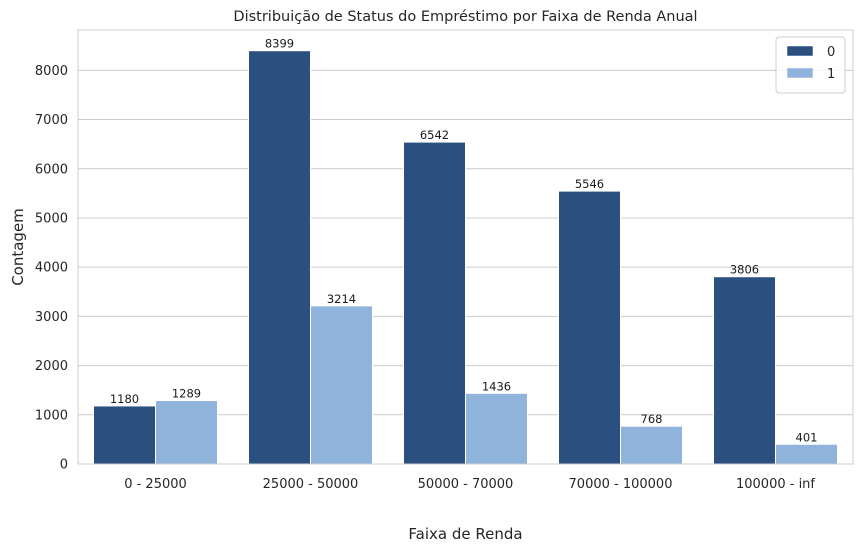  I want to click on y-tick-labels: 0 1000 2000 3000 4000 5000 6000 7000 8000, so click(51, 268).